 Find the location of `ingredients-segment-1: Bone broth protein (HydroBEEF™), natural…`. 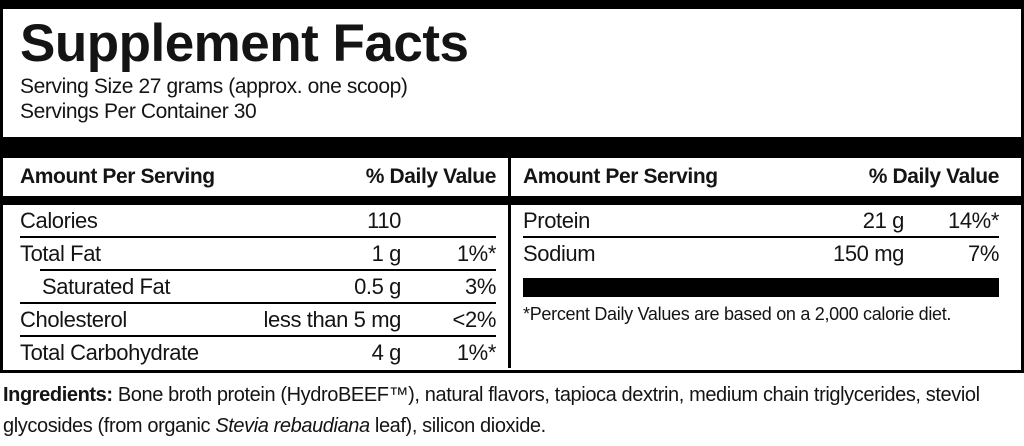

ingredients-segment-1: Bone broth protein (HydroBEEF™), natural… is located at coordinates (491, 410).